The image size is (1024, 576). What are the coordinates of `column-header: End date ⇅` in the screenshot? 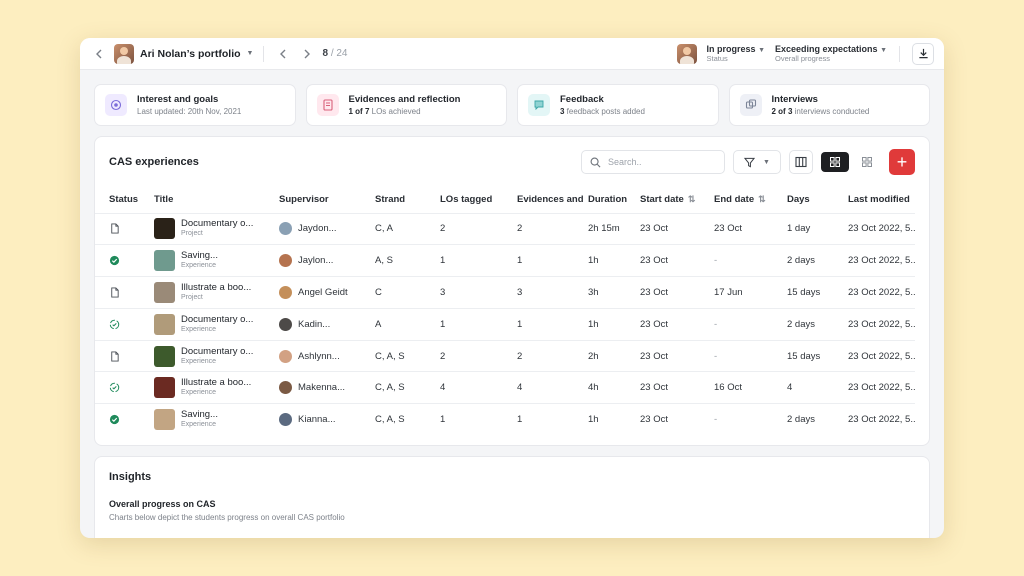 It's located at (750, 200).